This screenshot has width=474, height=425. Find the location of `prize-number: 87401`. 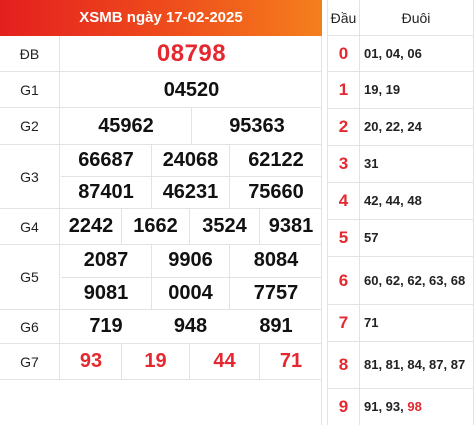

prize-number: 87401 is located at coordinates (106, 192).